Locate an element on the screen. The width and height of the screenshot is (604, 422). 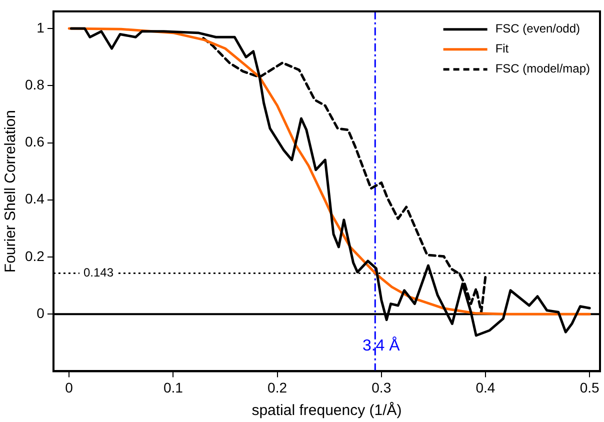
legend-label: FSC (model/map) is located at coordinates (542, 69).